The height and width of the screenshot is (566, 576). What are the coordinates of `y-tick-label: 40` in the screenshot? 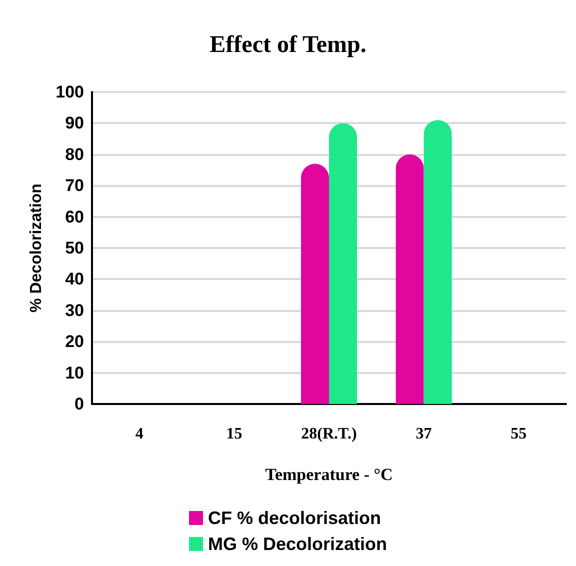 It's located at (74, 279).